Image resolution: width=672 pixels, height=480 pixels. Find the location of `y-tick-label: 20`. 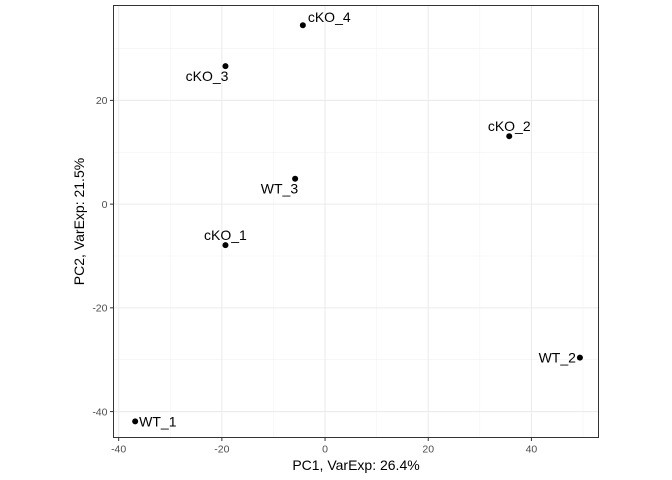

y-tick-label: 20 is located at coordinates (102, 101).